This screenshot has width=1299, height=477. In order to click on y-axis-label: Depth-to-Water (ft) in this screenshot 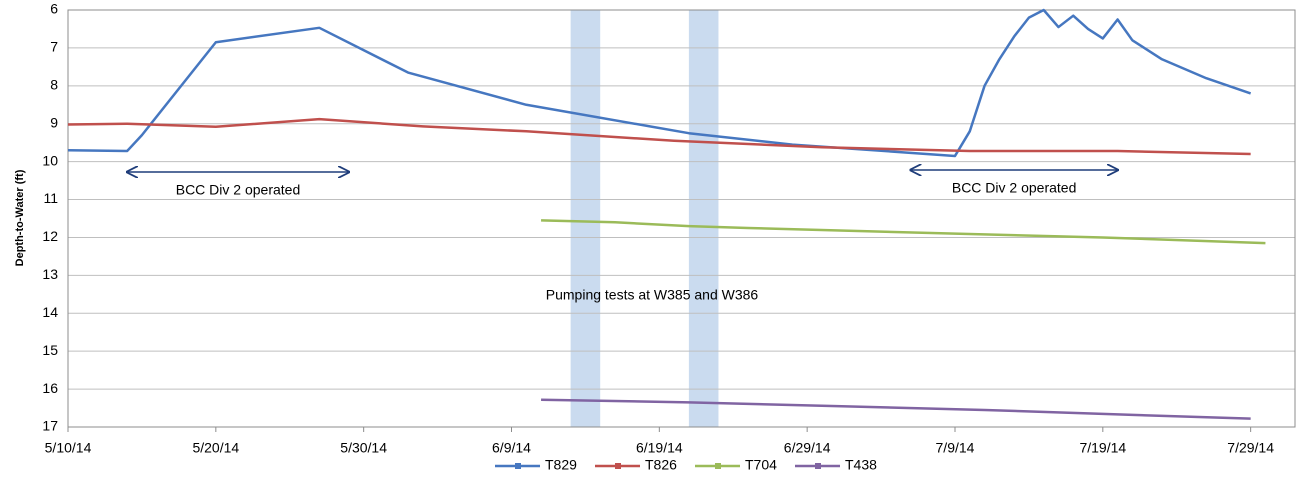, I will do `click(20, 217)`.